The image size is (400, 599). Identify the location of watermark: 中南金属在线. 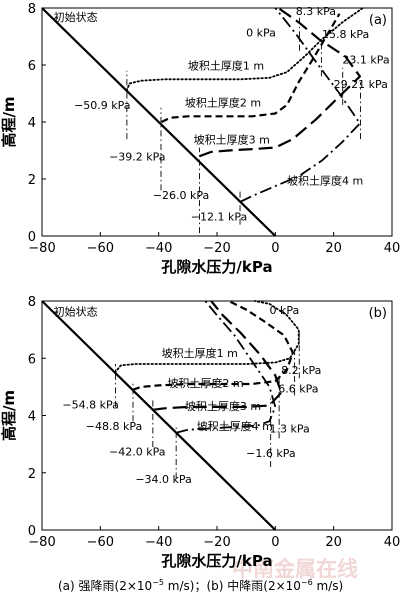
(295, 569).